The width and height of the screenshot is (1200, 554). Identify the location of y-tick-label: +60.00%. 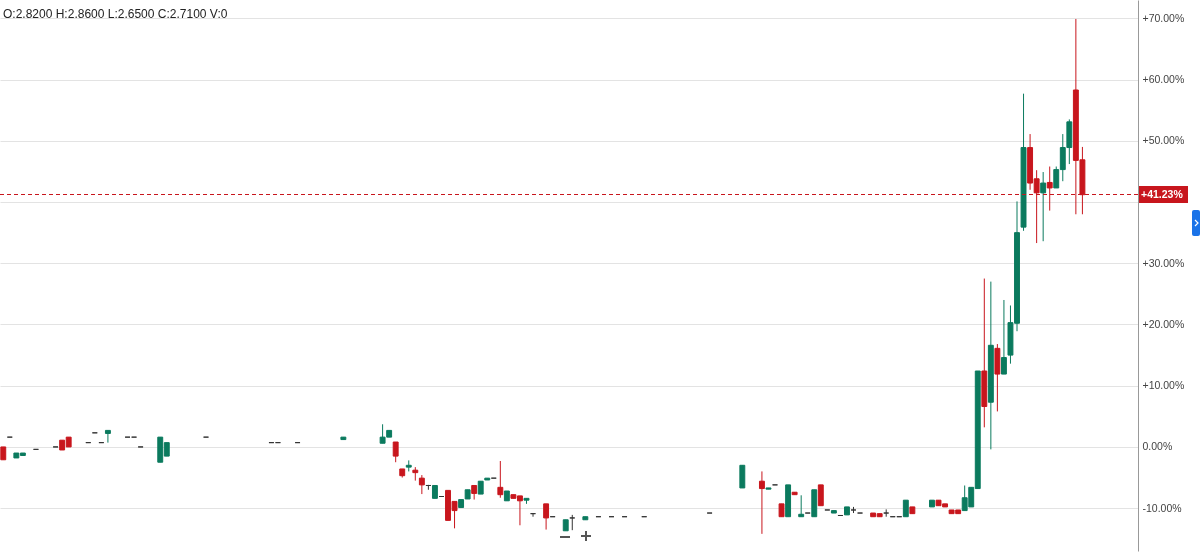
(1163, 79).